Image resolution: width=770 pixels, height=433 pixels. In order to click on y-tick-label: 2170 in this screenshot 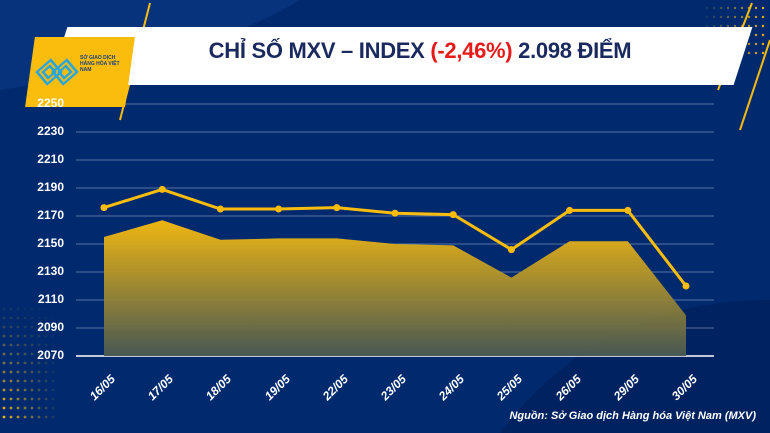, I will do `click(50, 215)`.